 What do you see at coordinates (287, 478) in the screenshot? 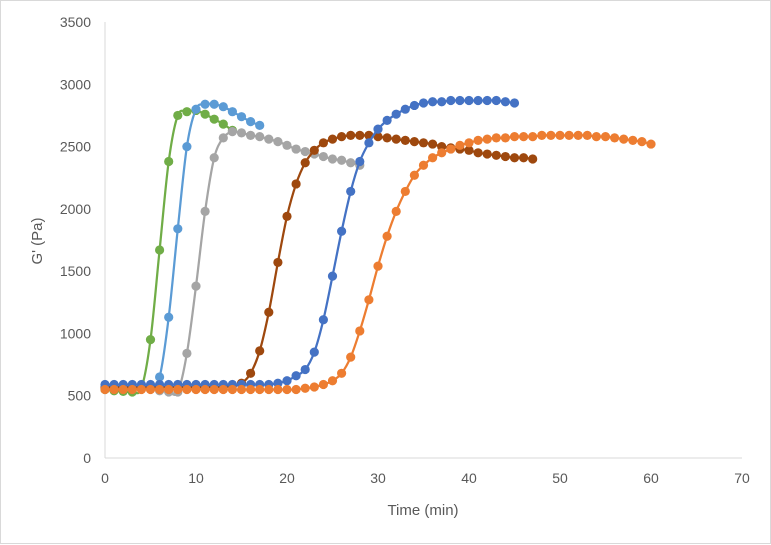
I see `x-tick-label: 20` at bounding box center [287, 478].